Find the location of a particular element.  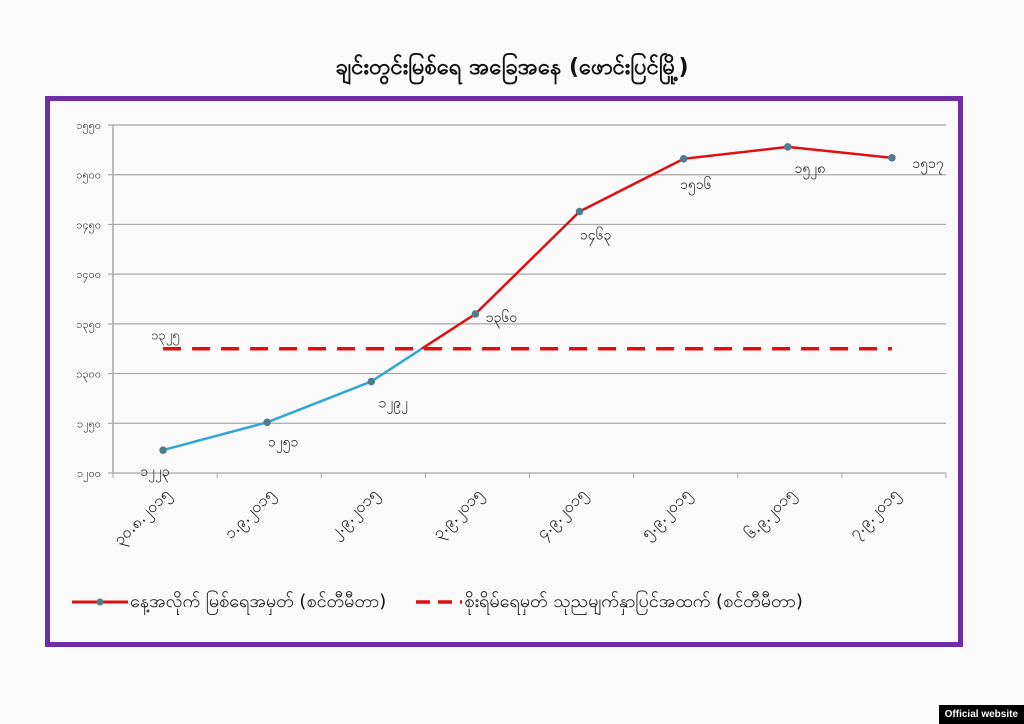

data-label: ၁၅၂၈ is located at coordinates (810, 170).